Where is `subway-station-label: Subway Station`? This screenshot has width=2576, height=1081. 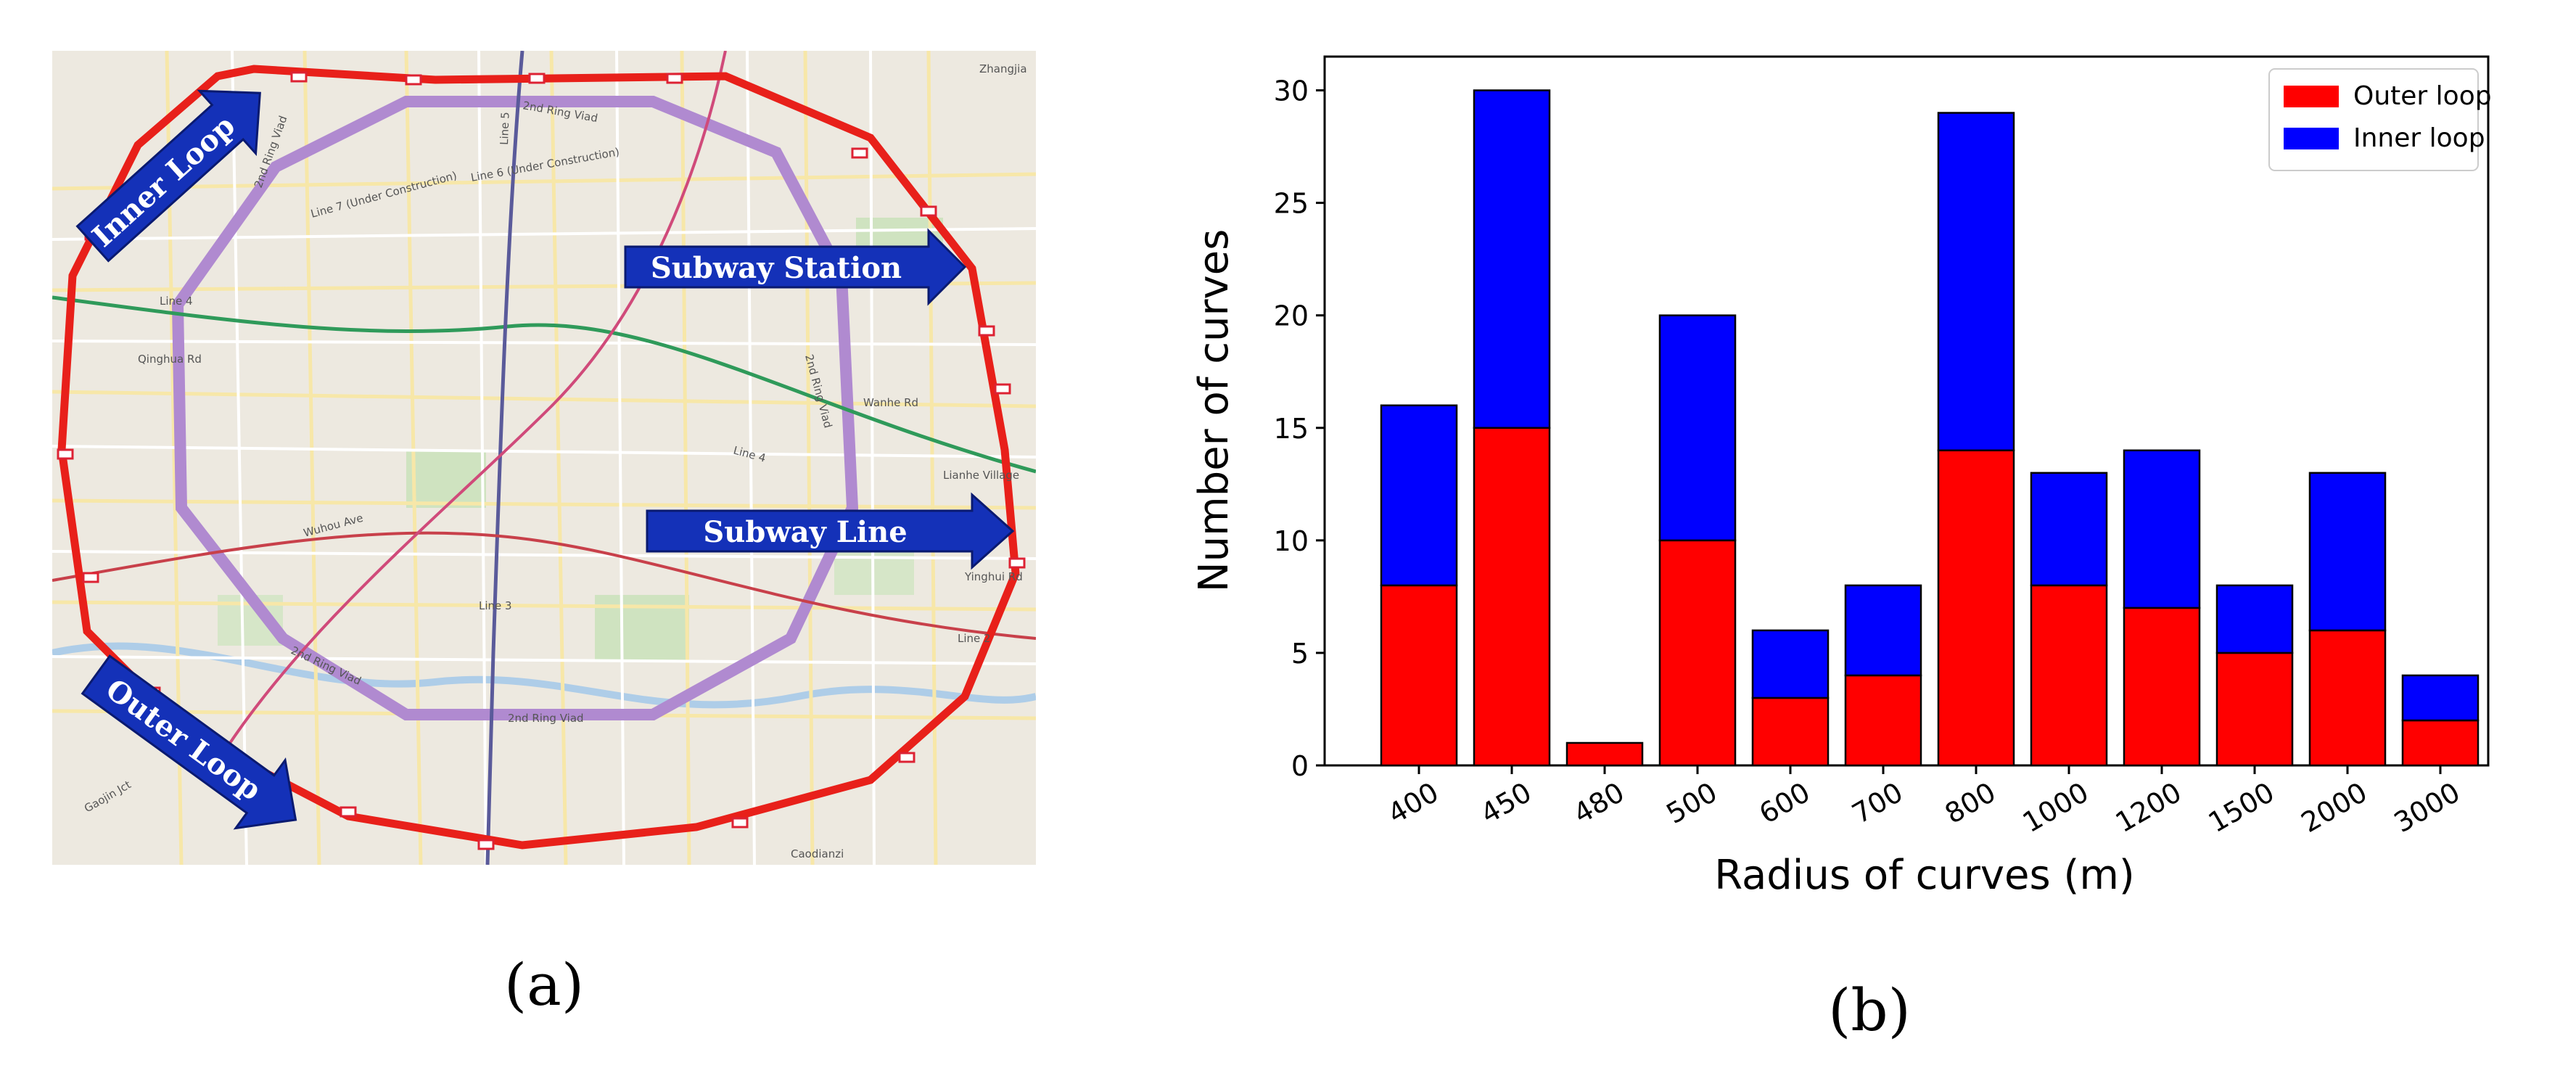 subway-station-label: Subway Station is located at coordinates (776, 268).